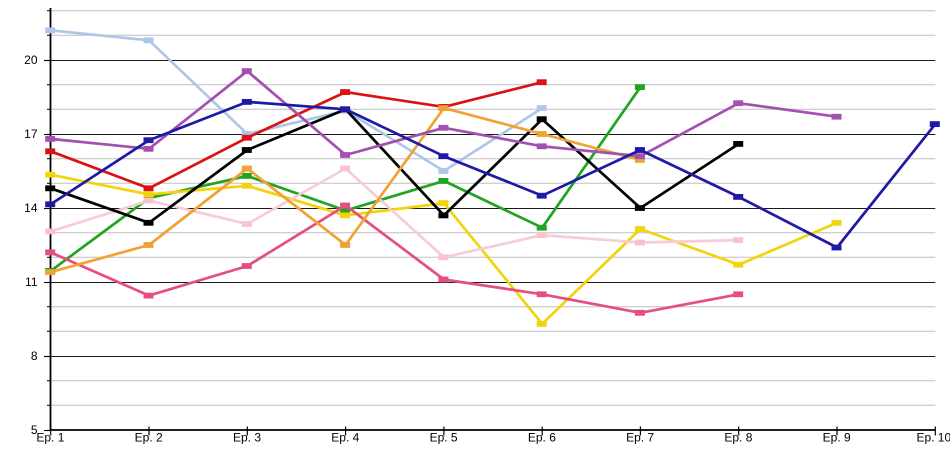 The width and height of the screenshot is (950, 455). What do you see at coordinates (34, 356) in the screenshot?
I see `svg-text: 8` at bounding box center [34, 356].